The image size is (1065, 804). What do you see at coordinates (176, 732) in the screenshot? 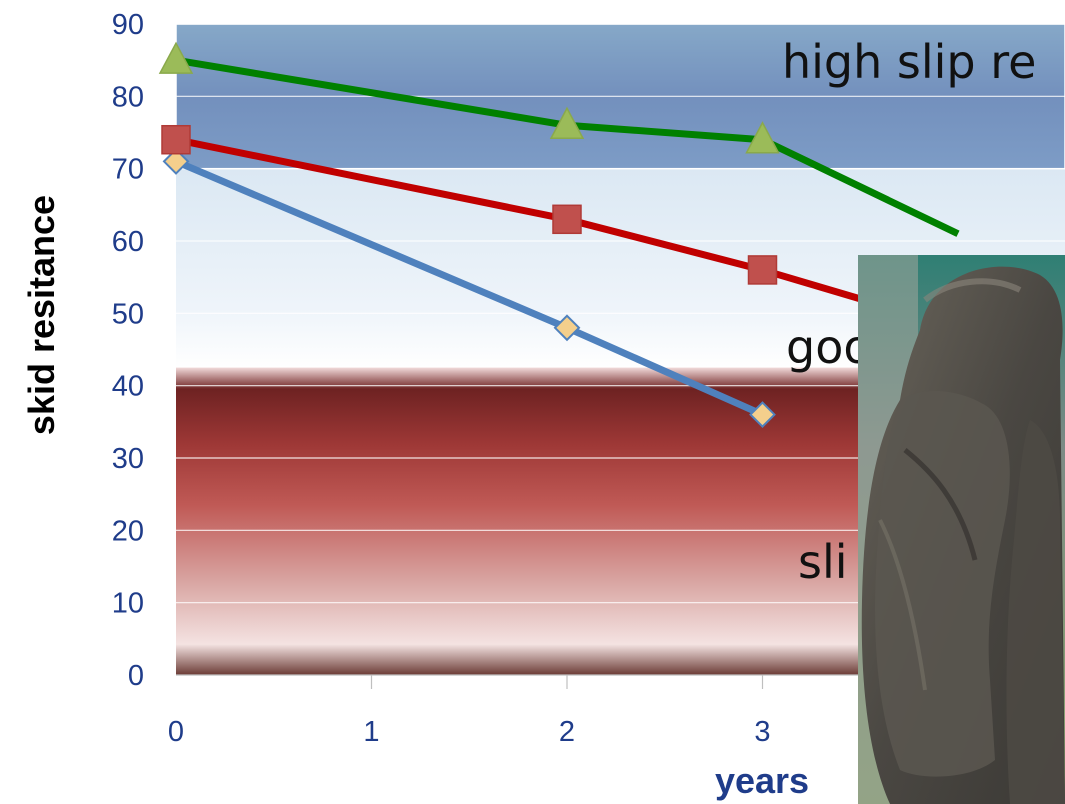
I see `x-tick-label: 0` at bounding box center [176, 732].